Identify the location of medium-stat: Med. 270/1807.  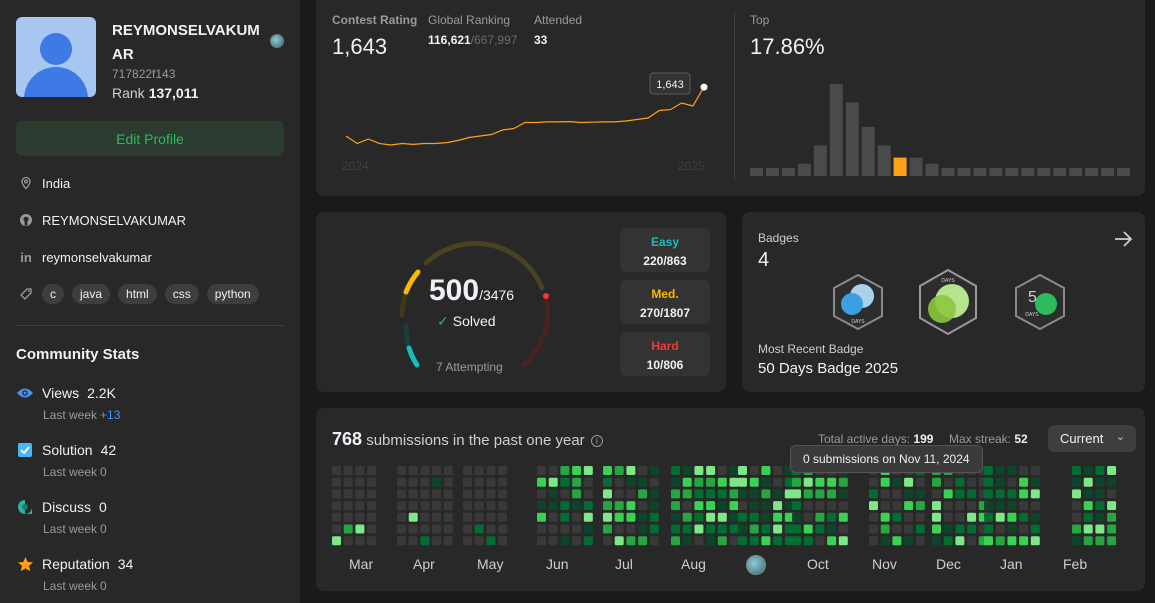
(665, 302).